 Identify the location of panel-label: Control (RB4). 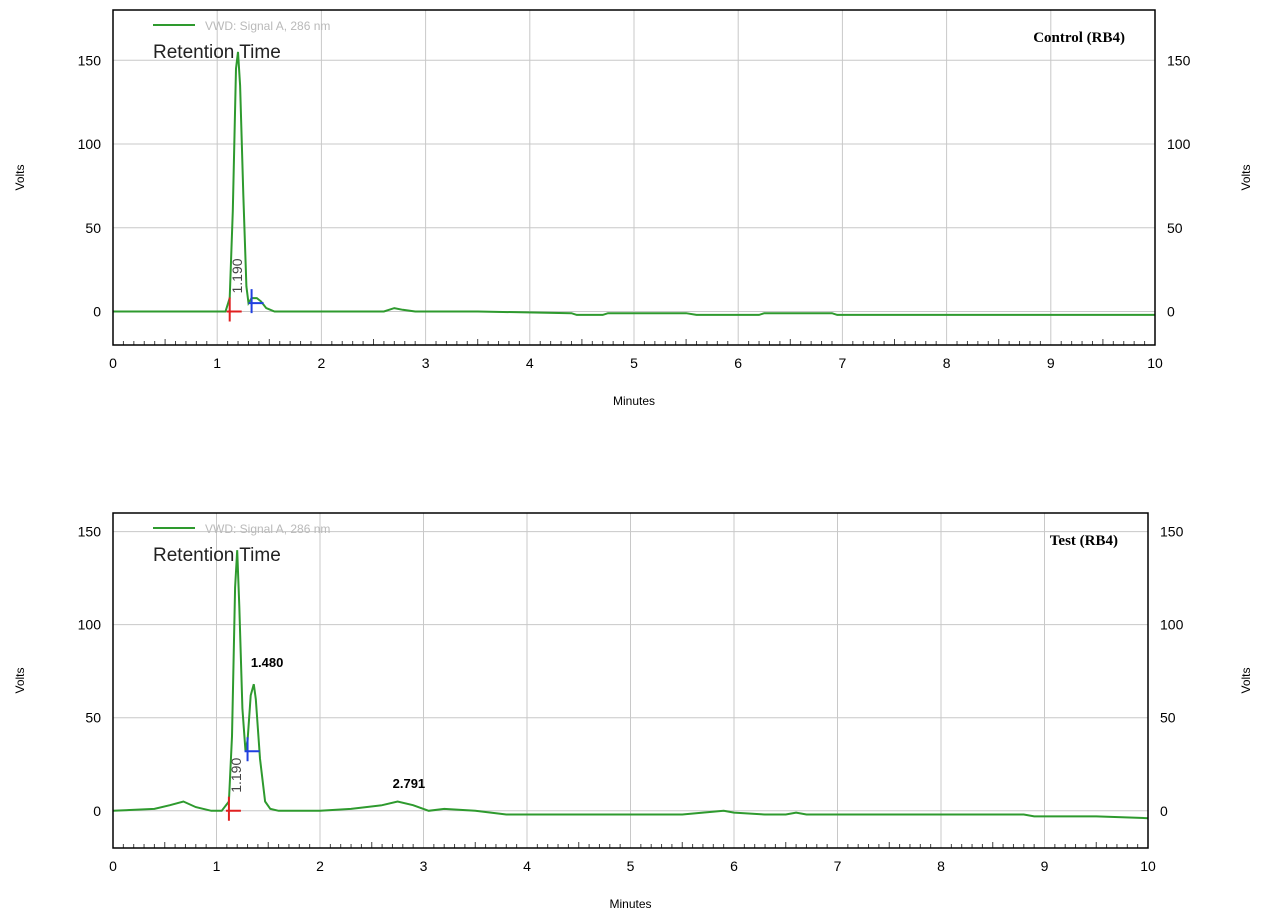
(1079, 38).